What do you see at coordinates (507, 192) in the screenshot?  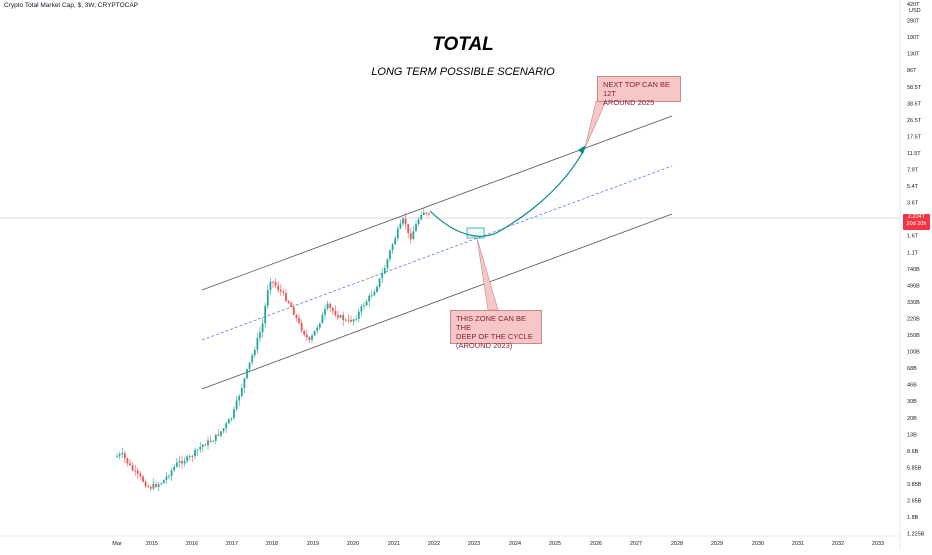 I see `projection-curve` at bounding box center [507, 192].